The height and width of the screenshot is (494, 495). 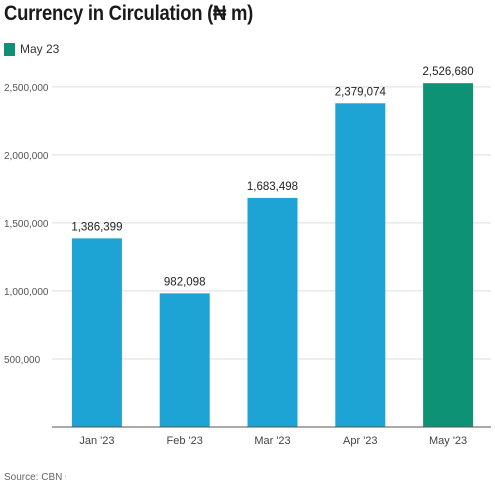 I want to click on legend-label: May 23, so click(x=40, y=49).